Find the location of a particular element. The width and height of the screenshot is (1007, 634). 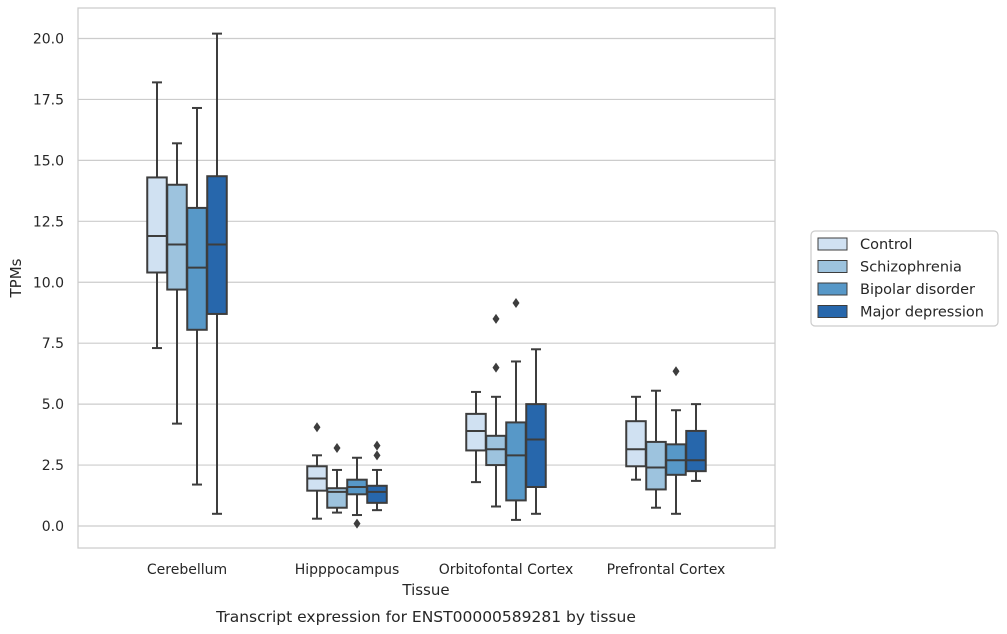

y-tick-label: 12.5 is located at coordinates (48, 222).